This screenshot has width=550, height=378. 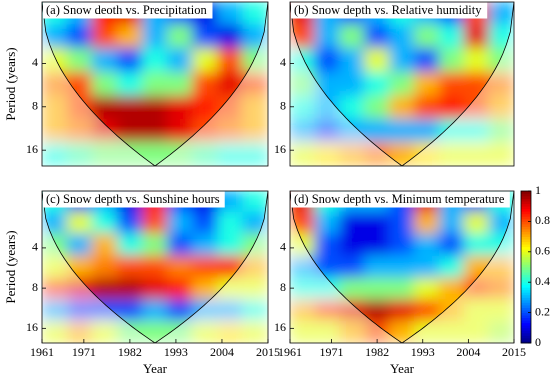 What do you see at coordinates (42, 352) in the screenshot?
I see `x-tick-label: 1961` at bounding box center [42, 352].